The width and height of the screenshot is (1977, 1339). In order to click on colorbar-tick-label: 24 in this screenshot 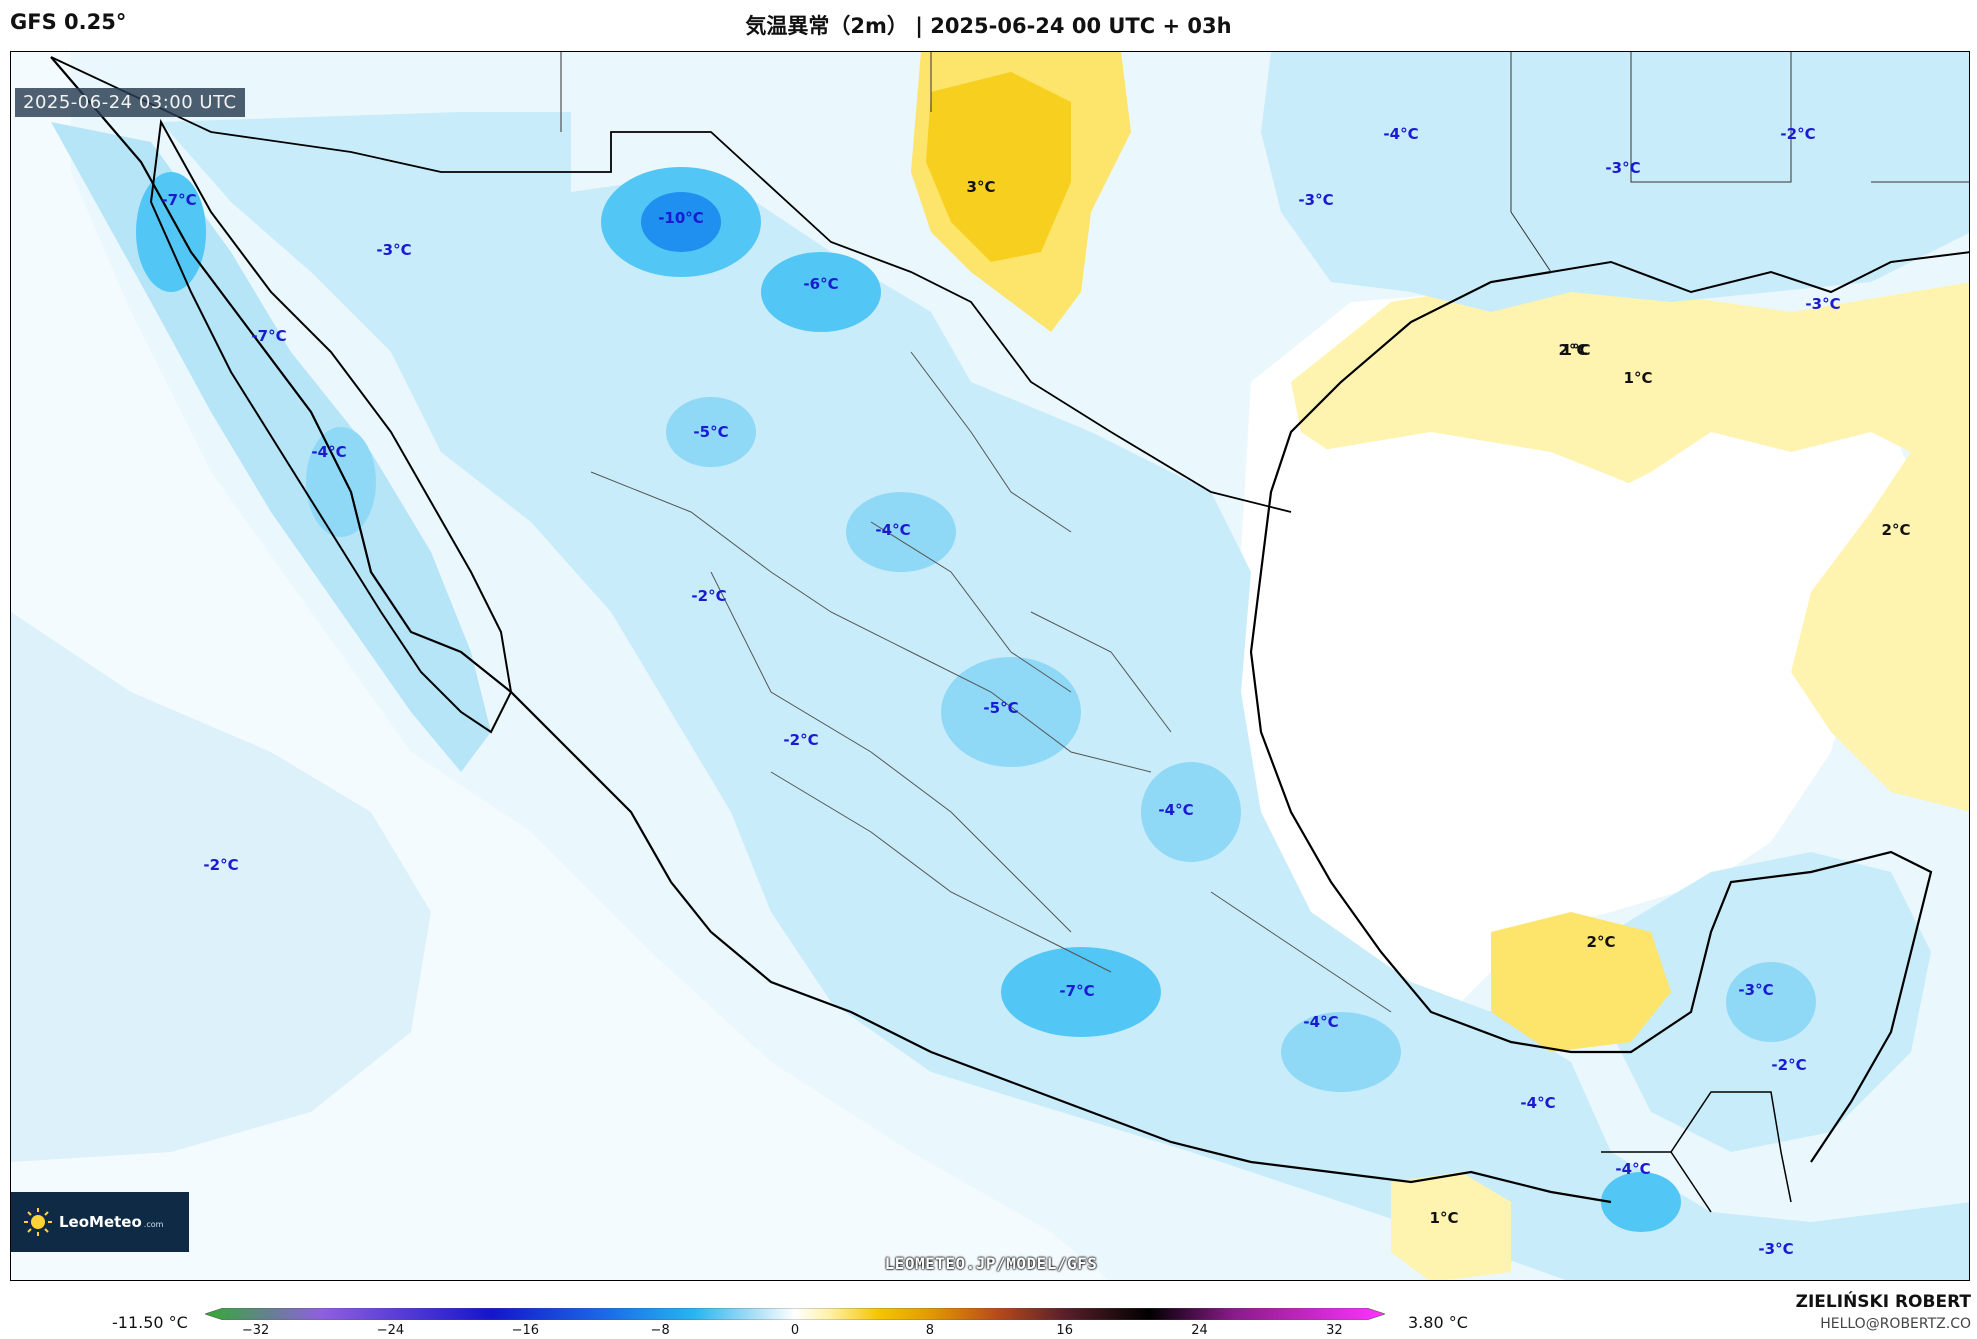, I will do `click(1199, 1330)`.